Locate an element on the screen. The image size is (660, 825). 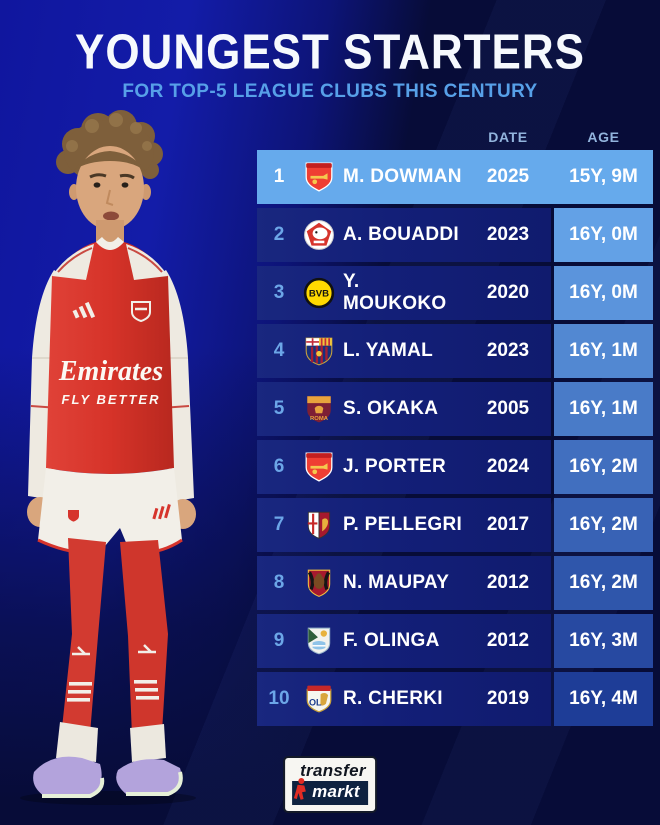
table-row: 3 BVB Y. MOUKOKO 2020 16Y, 0M is located at coordinates (455, 293).